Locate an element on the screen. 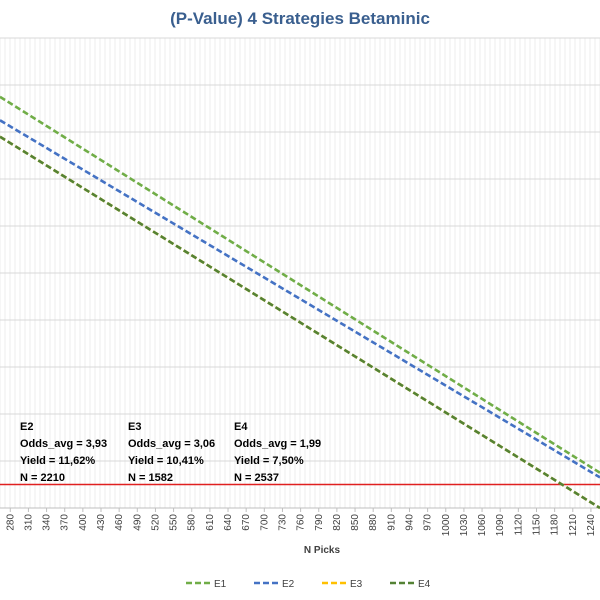 The height and width of the screenshot is (600, 600). stat-e3-line: Odds_avg = 3,06 is located at coordinates (171, 444).